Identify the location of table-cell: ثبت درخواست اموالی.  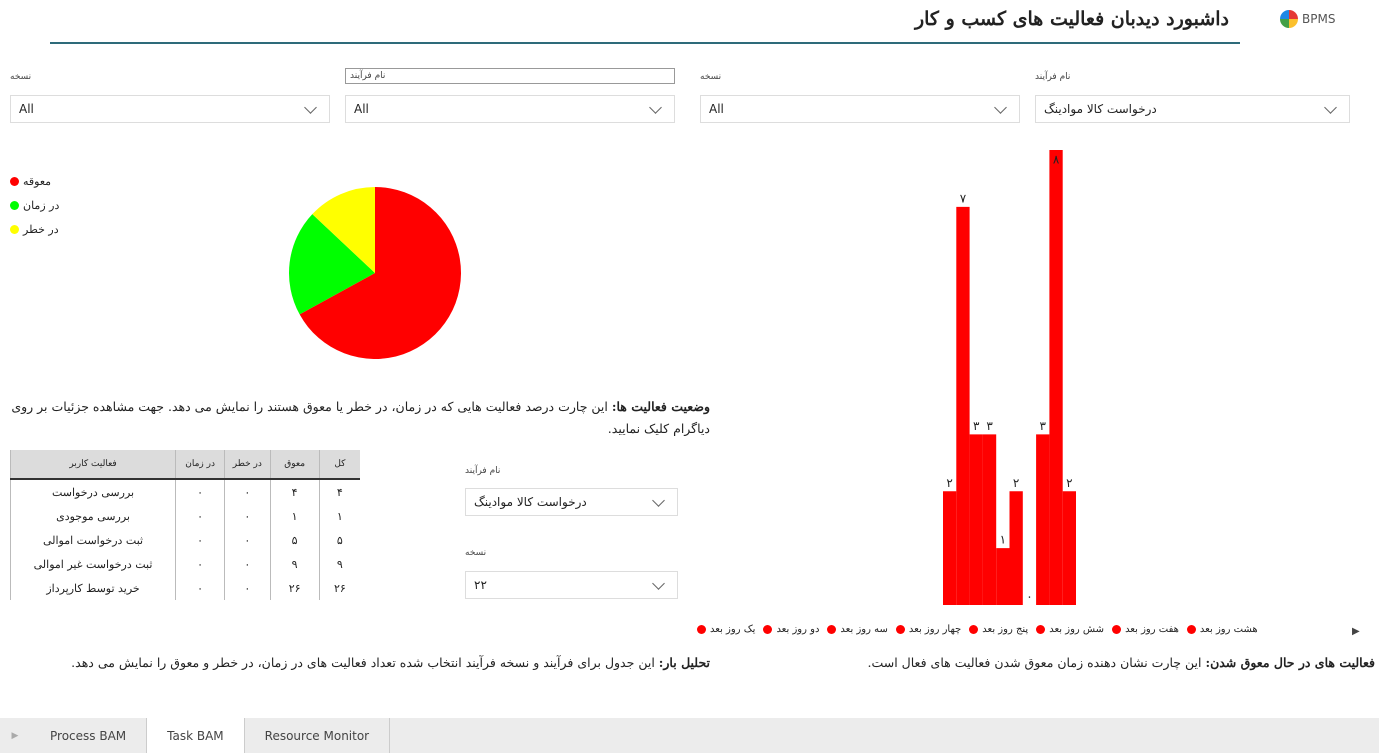
(92, 540).